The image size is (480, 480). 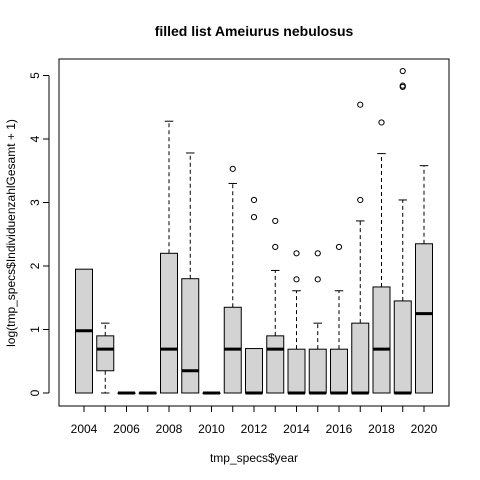 What do you see at coordinates (147, 393) in the screenshot?
I see `box-2007` at bounding box center [147, 393].